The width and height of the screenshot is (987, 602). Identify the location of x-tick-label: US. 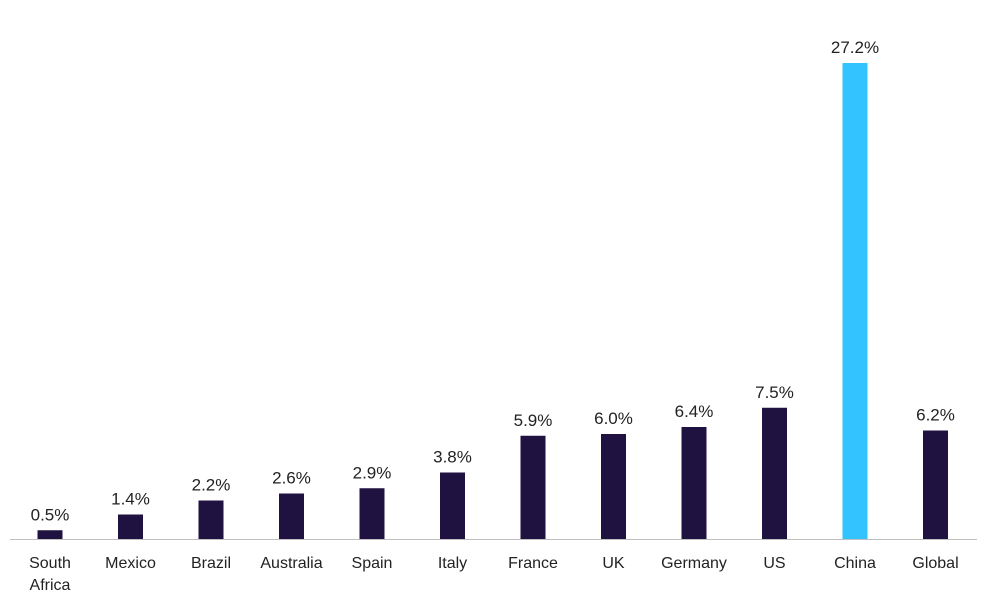
(774, 563).